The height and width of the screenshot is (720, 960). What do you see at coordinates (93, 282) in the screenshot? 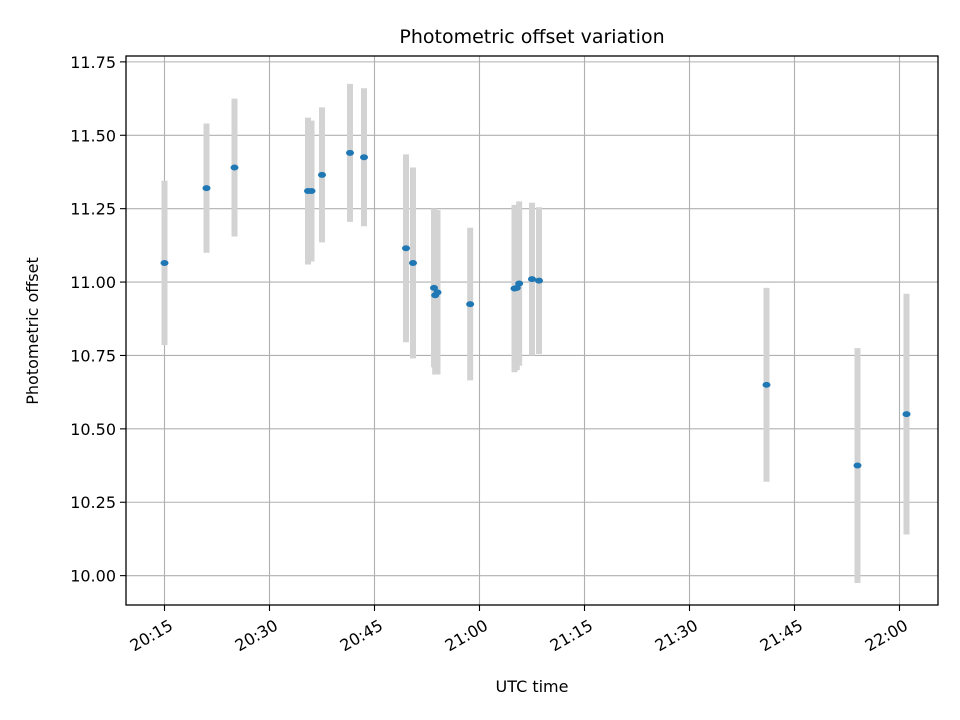
I see `y-tick-label: 11.00` at bounding box center [93, 282].